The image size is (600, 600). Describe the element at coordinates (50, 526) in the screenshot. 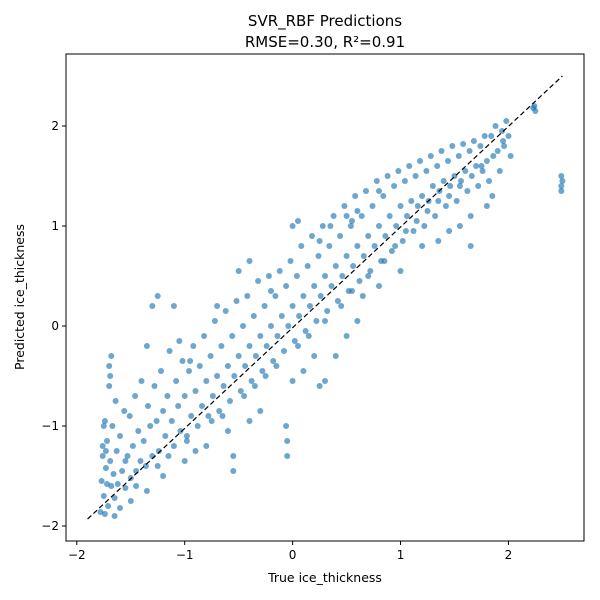

I see `y-tick-label: −2` at that location.